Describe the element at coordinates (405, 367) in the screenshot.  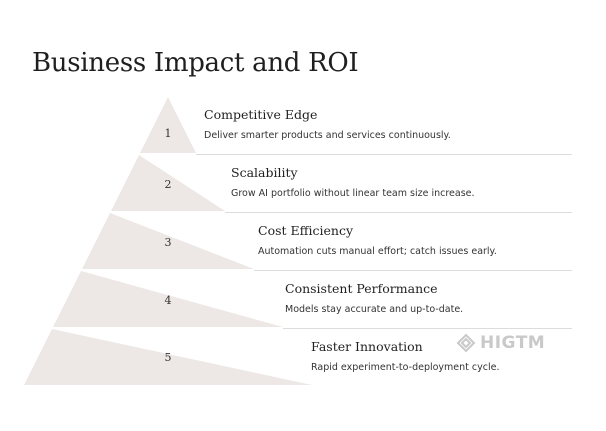
I see `level-description: Rapid experiment-to-deployment cycle.` at that location.